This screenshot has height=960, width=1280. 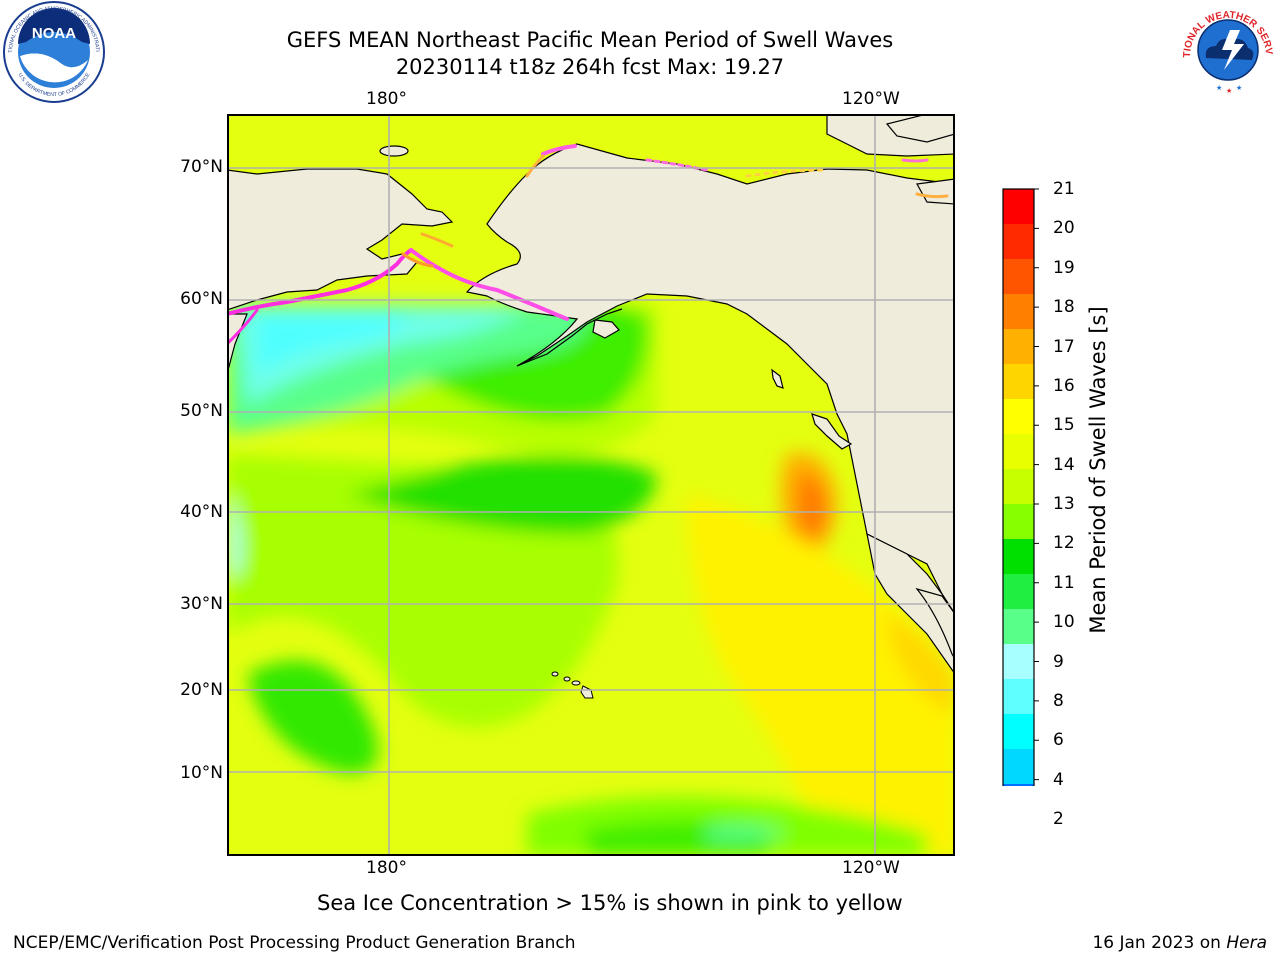 What do you see at coordinates (1227, 49) in the screenshot?
I see `nws-logo: NATIONAL WEATHER SERVICE ★ ★ ★` at bounding box center [1227, 49].